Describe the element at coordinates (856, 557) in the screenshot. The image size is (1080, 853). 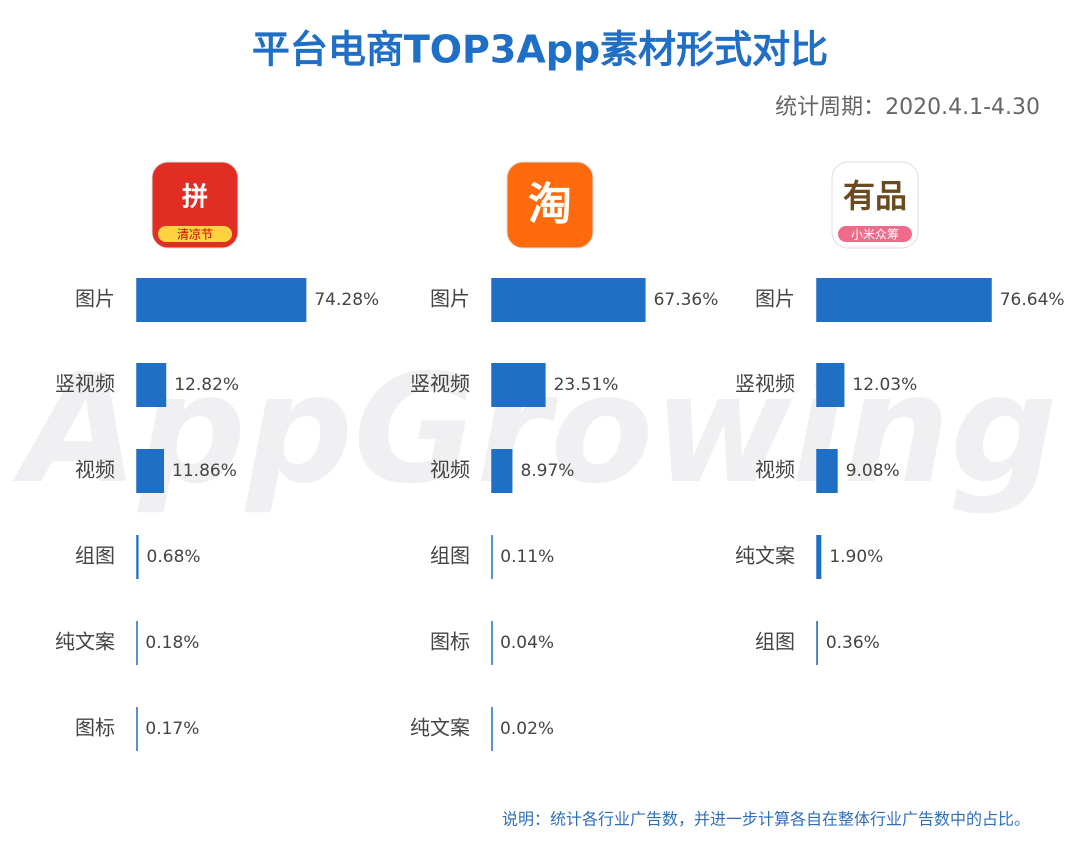
I see `value-label: 1.90%` at that location.